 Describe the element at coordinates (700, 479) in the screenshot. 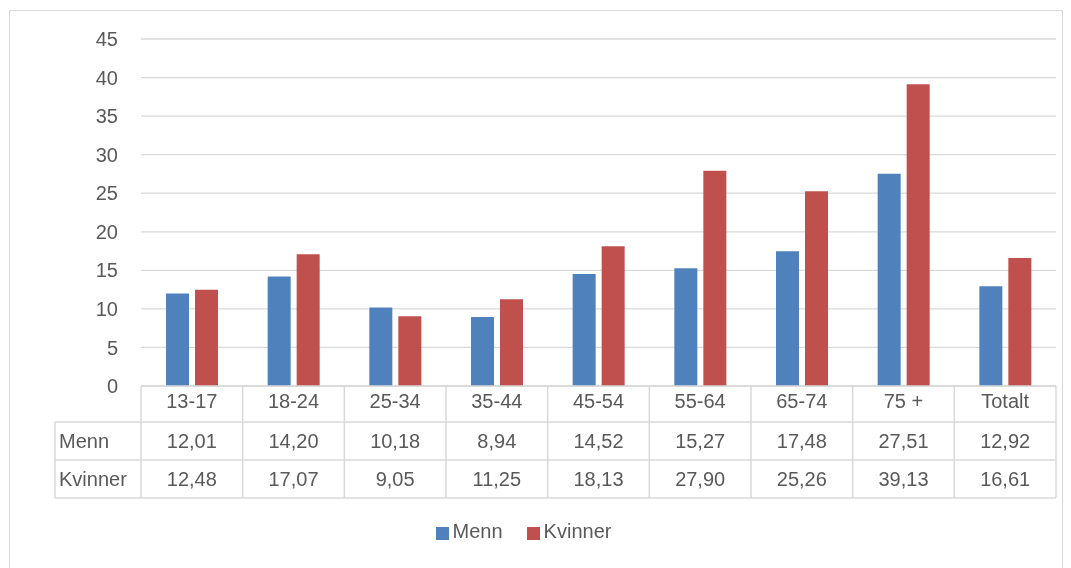

I see `data-label: 27,90` at that location.